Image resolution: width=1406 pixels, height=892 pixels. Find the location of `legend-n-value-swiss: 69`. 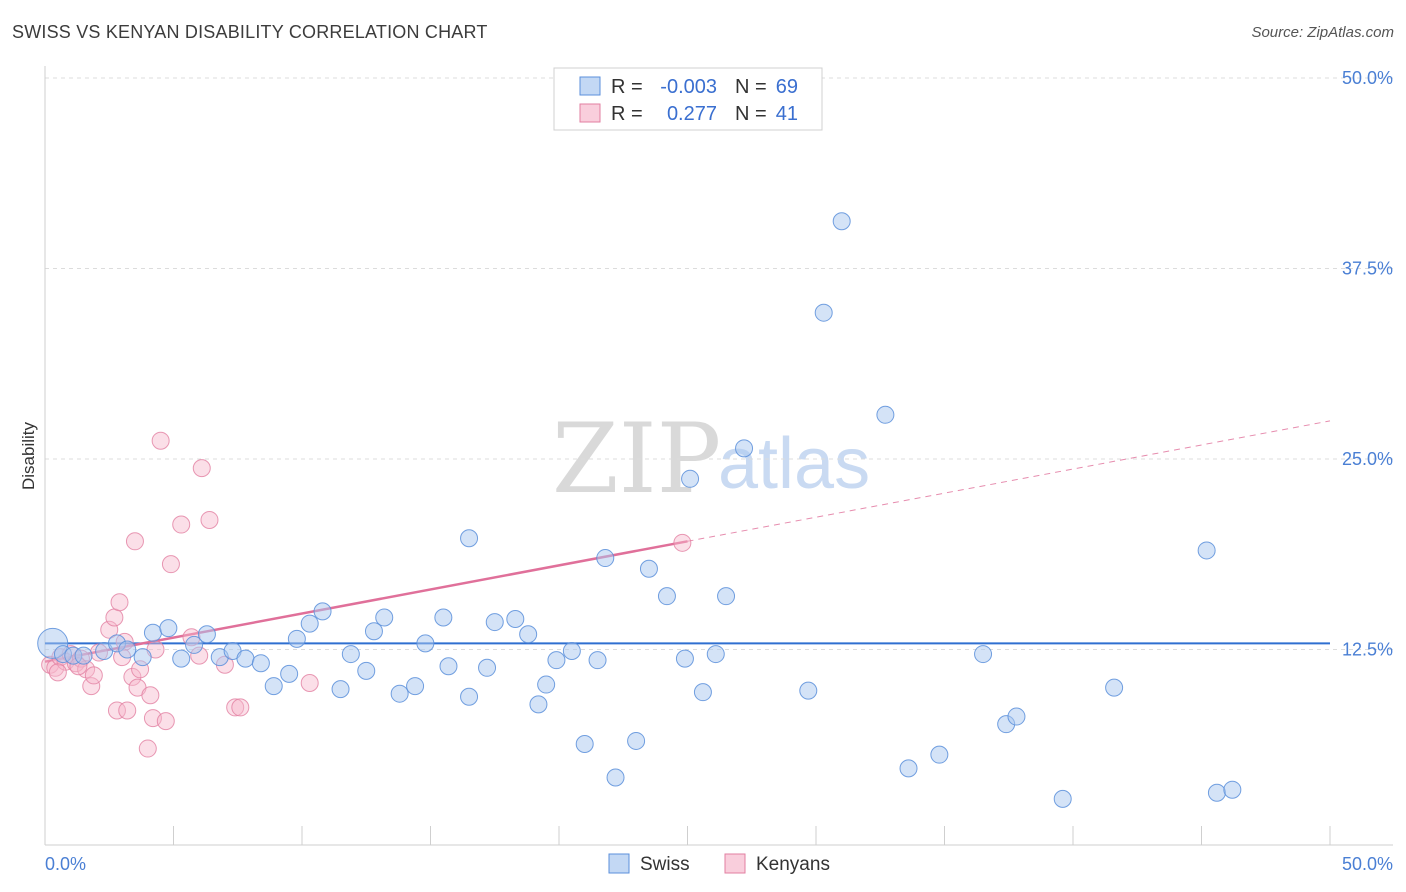

legend-n-value-swiss: 69 is located at coordinates (787, 87).